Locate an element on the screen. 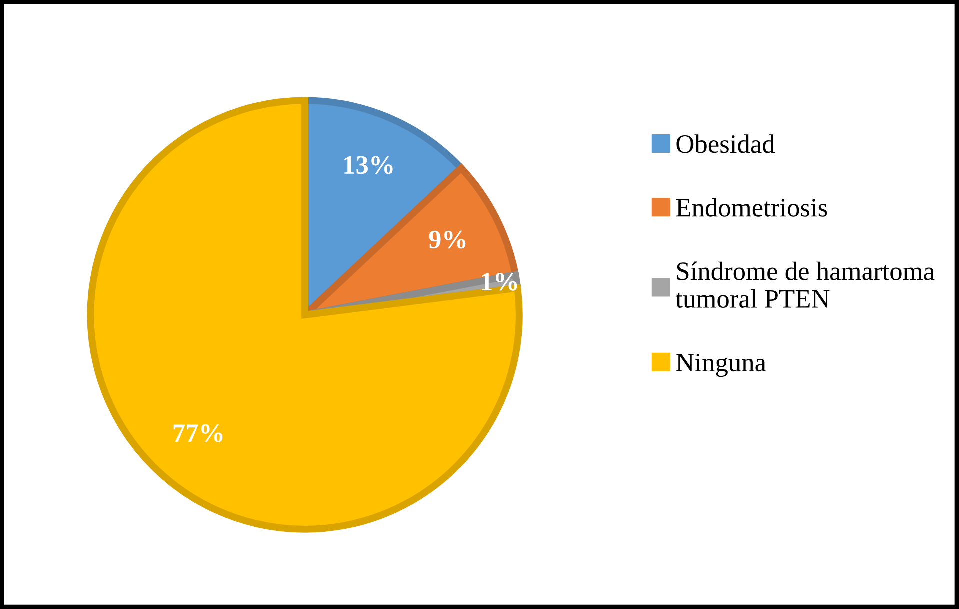 The height and width of the screenshot is (609, 959). legend-label: Endometriosis is located at coordinates (752, 207).